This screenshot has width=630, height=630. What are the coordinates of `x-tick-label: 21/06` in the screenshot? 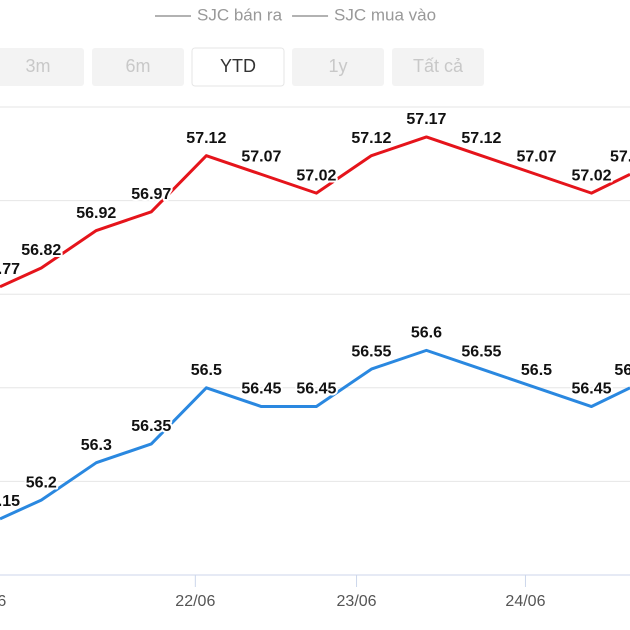 It's located at (3, 601).